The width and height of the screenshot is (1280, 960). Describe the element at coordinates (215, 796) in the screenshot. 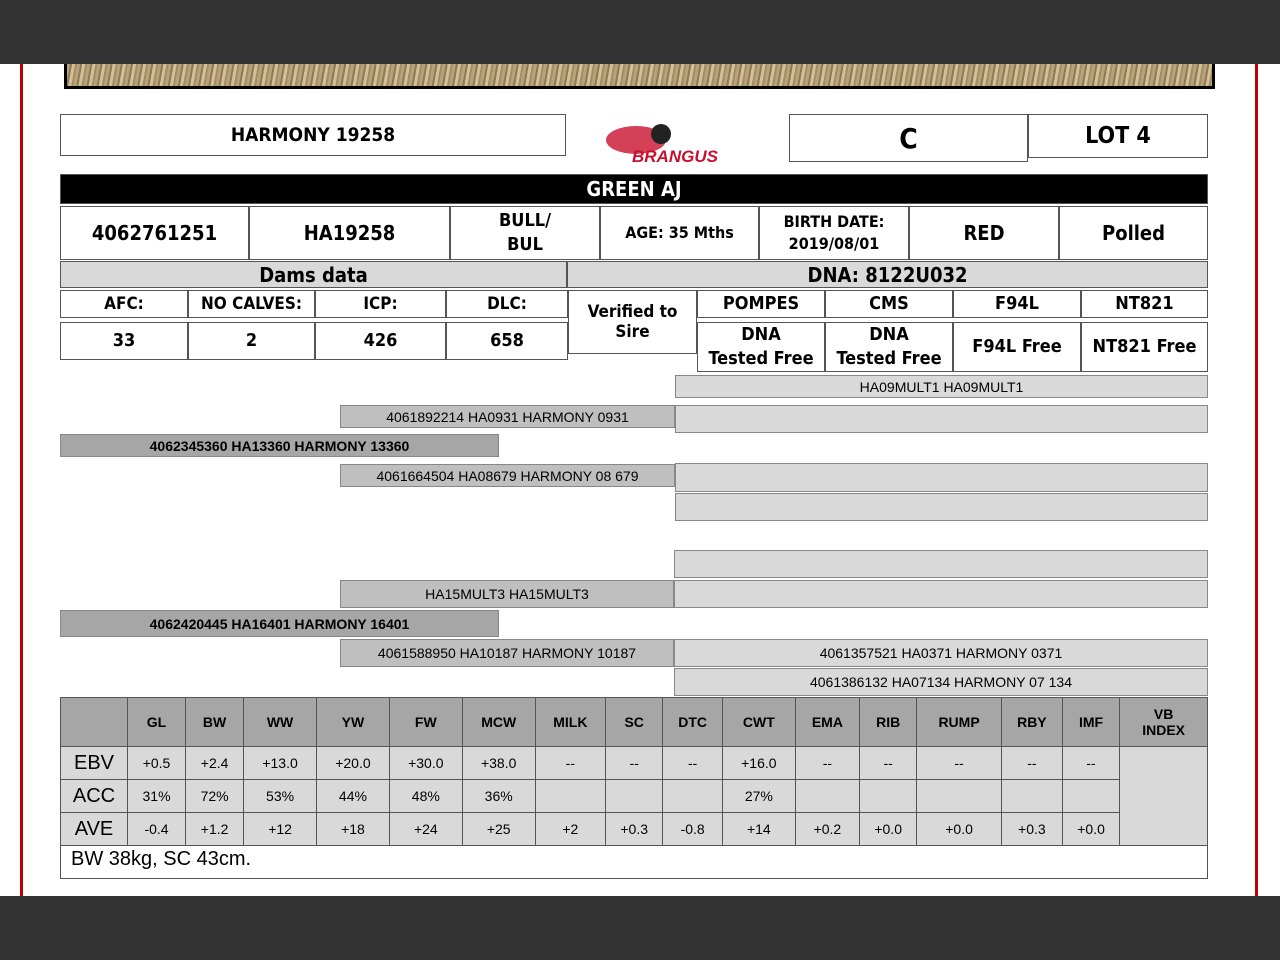

I see `ebv-value: 72%` at that location.